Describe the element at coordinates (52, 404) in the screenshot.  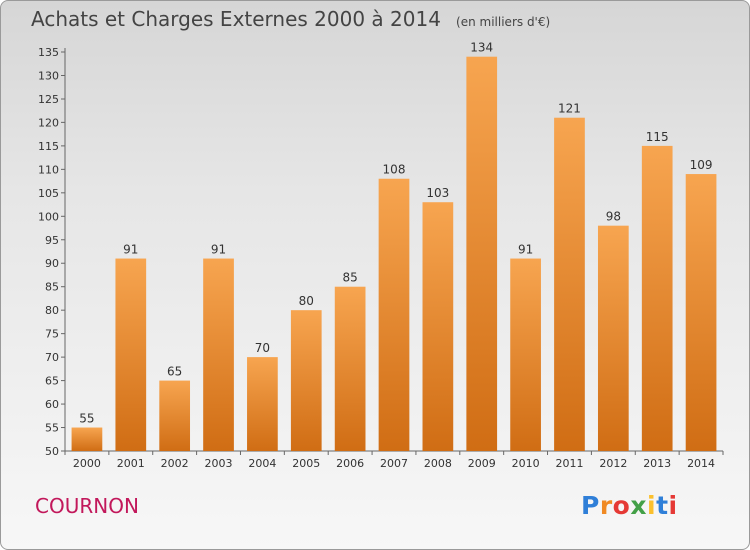
I see `y-tick-label: 60` at that location.